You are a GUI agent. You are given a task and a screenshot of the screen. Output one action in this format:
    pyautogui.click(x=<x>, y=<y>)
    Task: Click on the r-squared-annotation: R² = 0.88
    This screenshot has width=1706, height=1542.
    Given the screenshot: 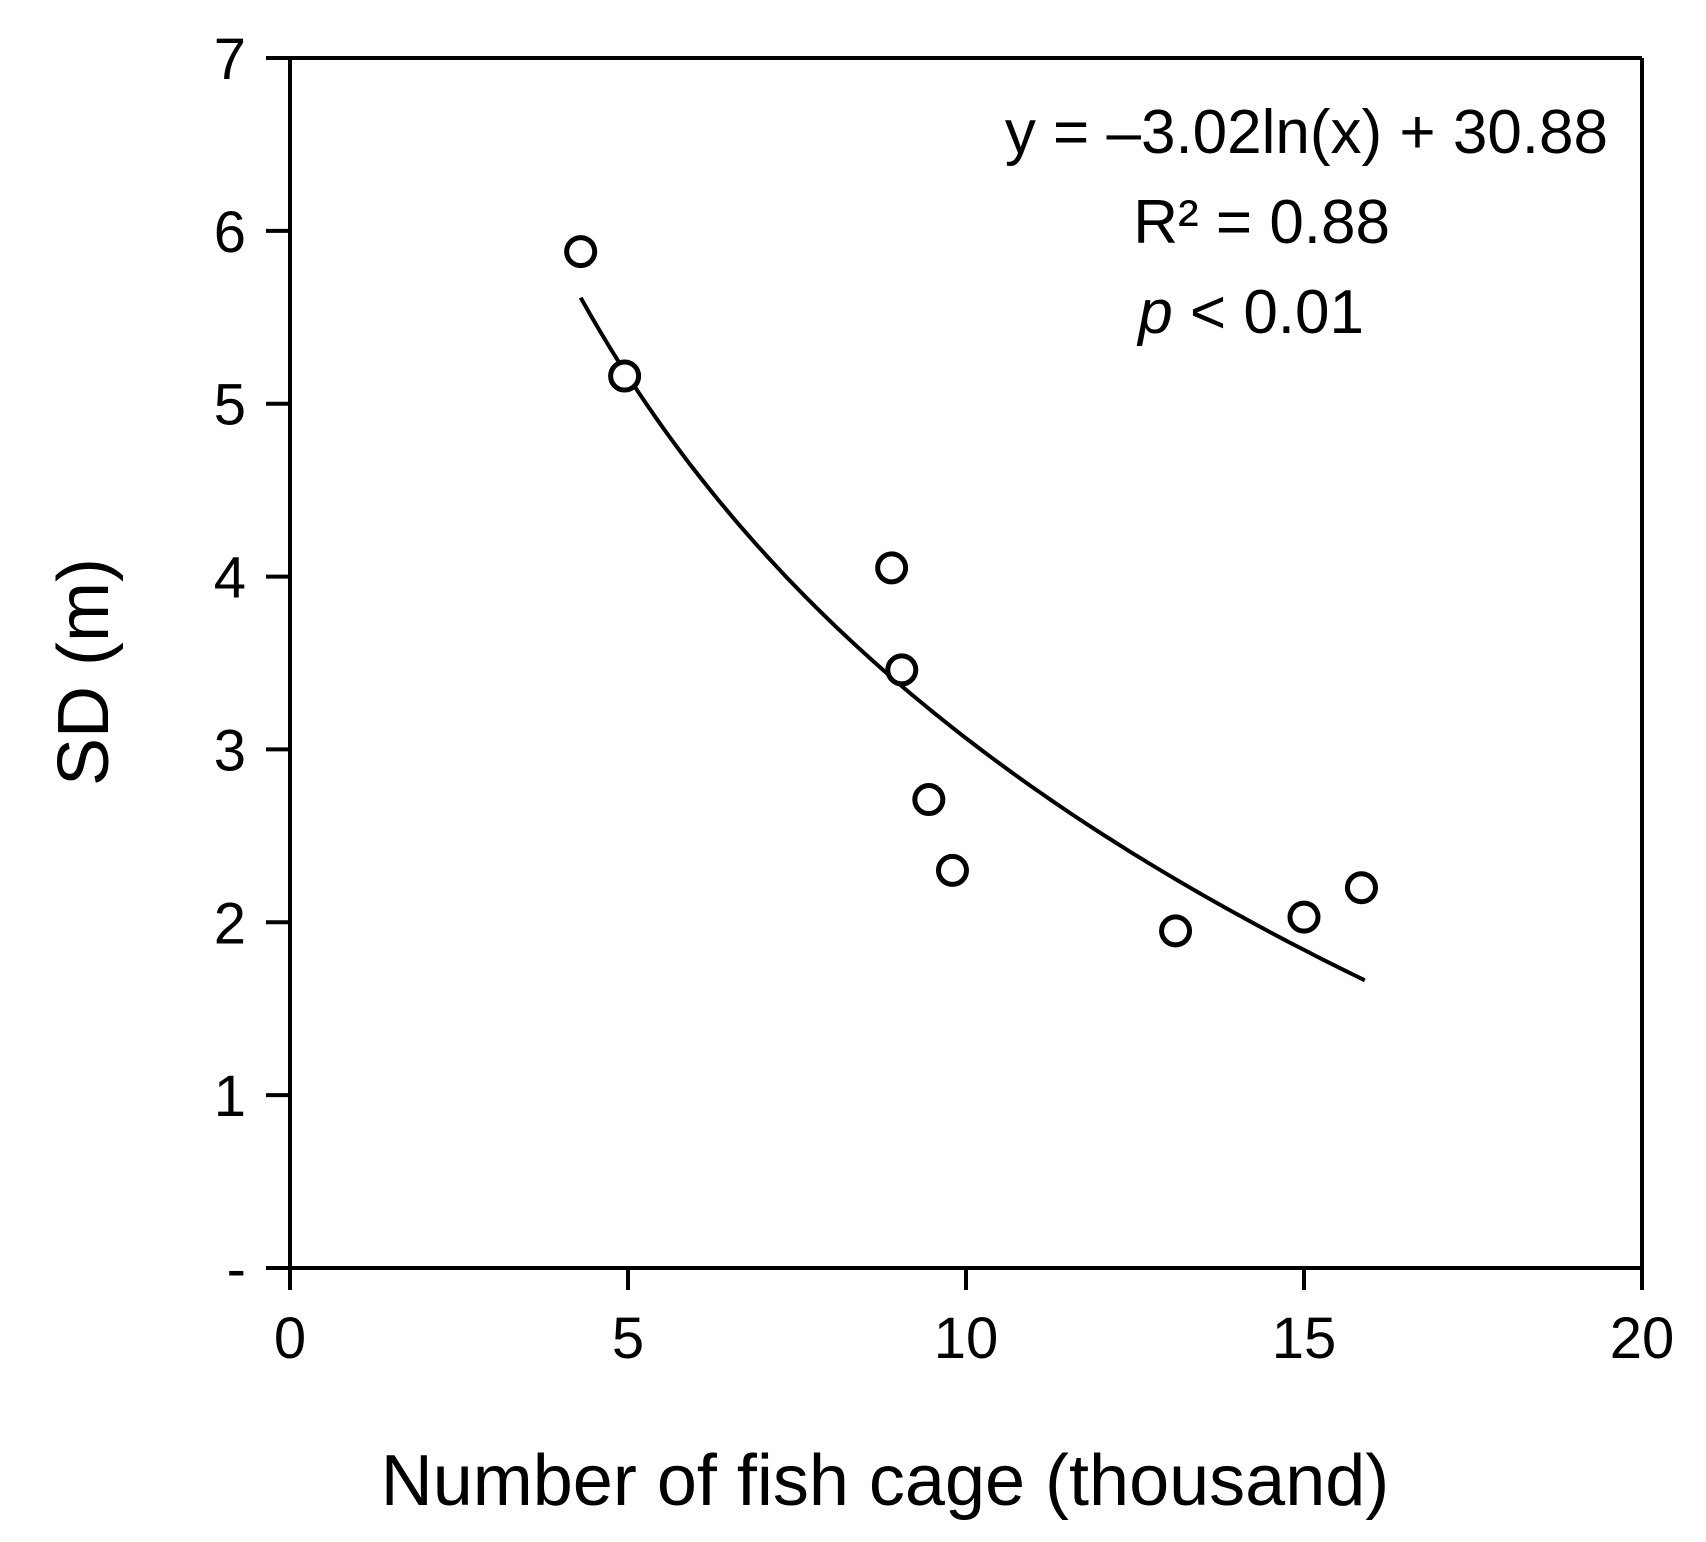 What is the action you would take?
    pyautogui.click(x=1261, y=222)
    